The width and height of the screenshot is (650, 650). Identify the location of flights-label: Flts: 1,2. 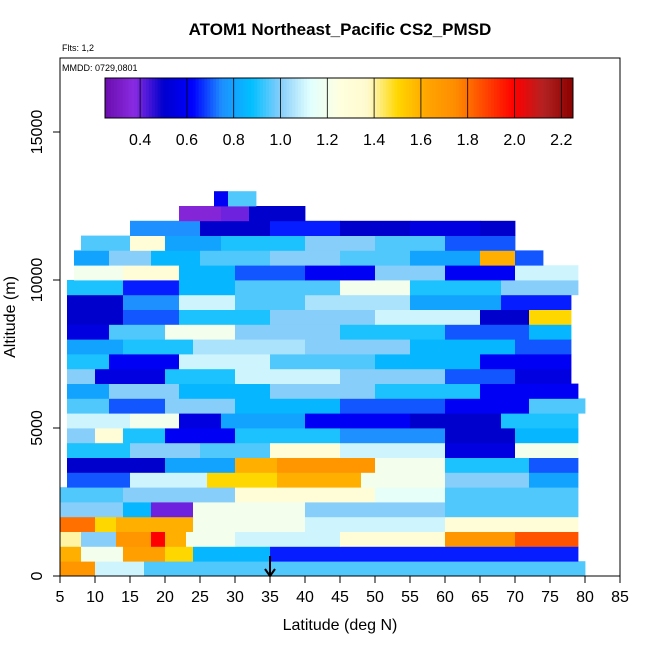
(78, 48).